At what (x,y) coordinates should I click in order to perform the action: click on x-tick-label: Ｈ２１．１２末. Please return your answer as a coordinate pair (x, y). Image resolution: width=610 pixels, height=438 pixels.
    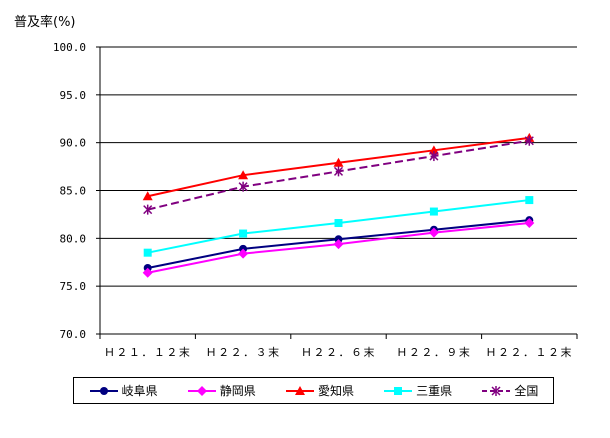
    Looking at the image, I should click on (148, 352).